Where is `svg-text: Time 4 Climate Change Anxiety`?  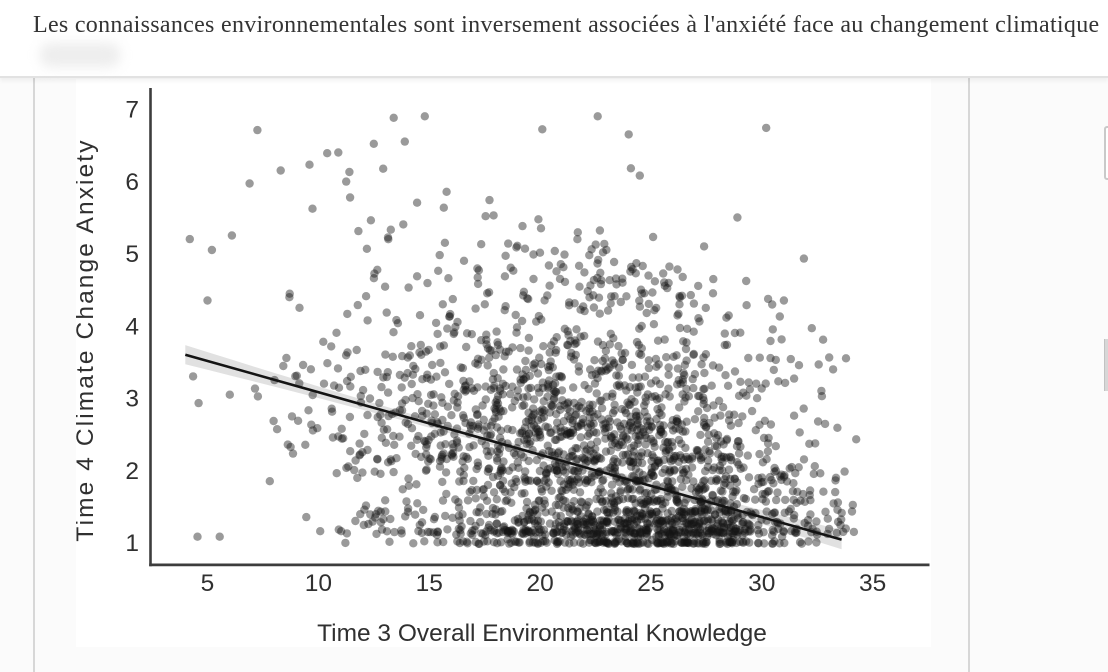
svg-text: Time 4 Climate Change Anxiety is located at coordinates (87, 339).